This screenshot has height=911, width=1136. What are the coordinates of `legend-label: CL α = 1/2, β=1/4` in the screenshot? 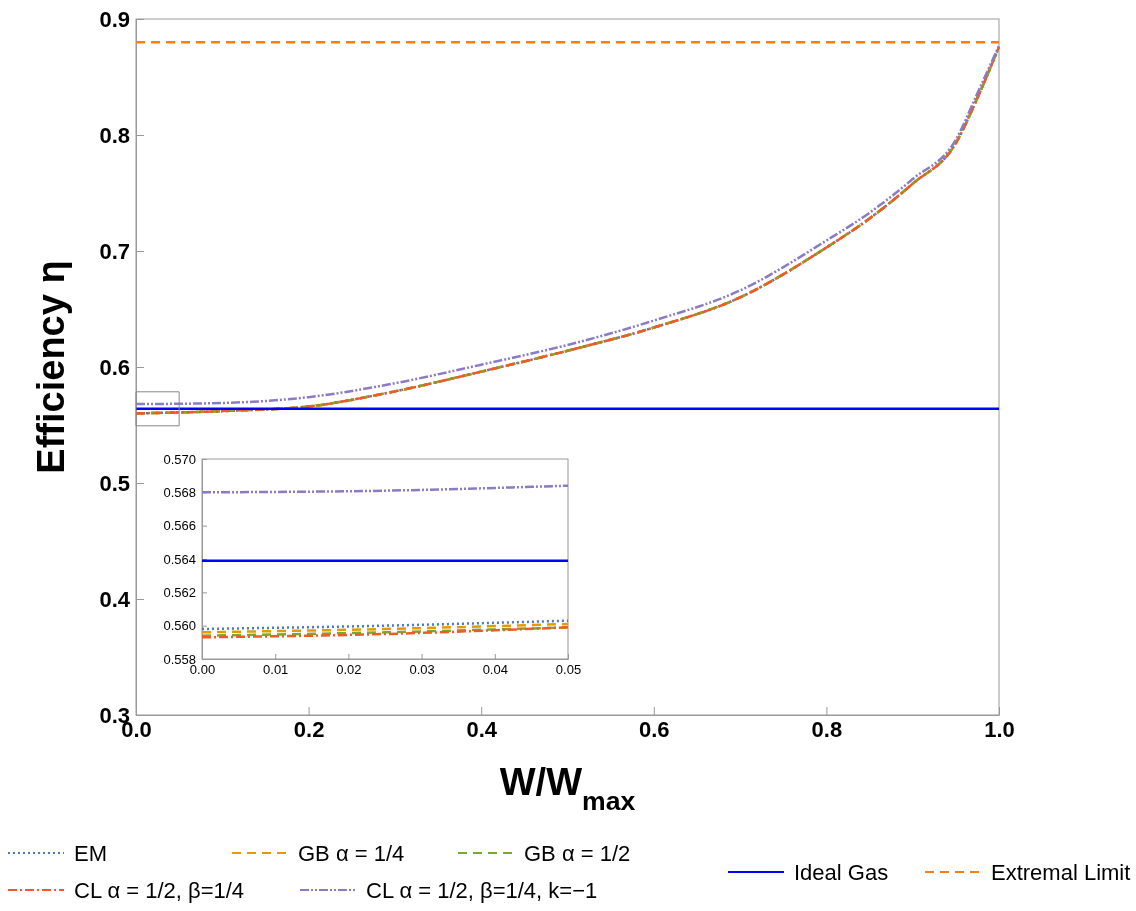 It's located at (159, 890).